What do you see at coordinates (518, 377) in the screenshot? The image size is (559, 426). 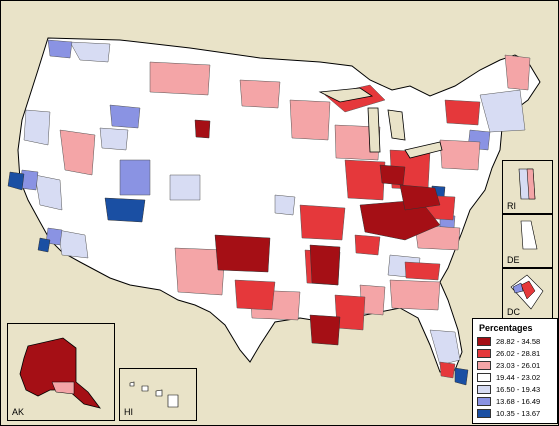 I see `legend-label: 19.44 - 23.02` at bounding box center [518, 377].